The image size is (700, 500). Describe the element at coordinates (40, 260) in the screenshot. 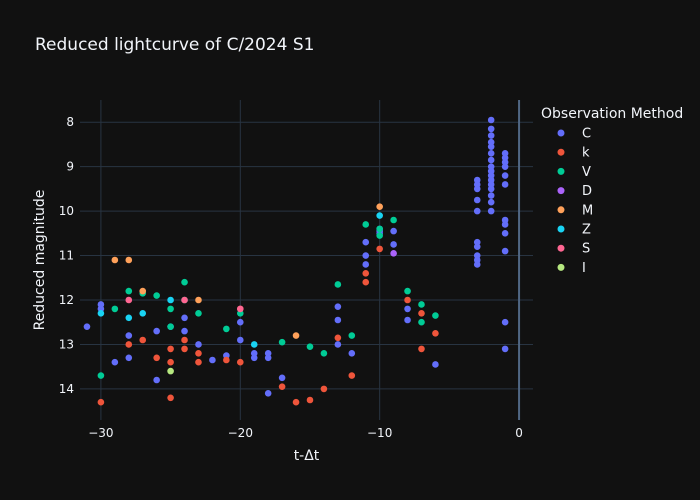

I see `y-axis-label: Reduced magnitude` at that location.